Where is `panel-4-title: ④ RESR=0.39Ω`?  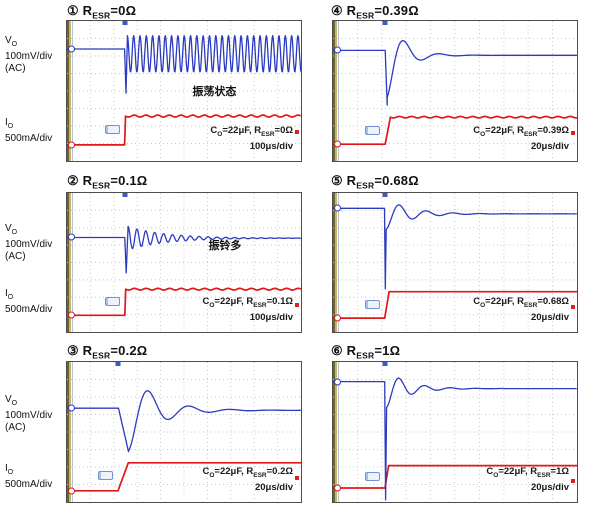 panel-4-title: ④ RESR=0.39Ω is located at coordinates (375, 12).